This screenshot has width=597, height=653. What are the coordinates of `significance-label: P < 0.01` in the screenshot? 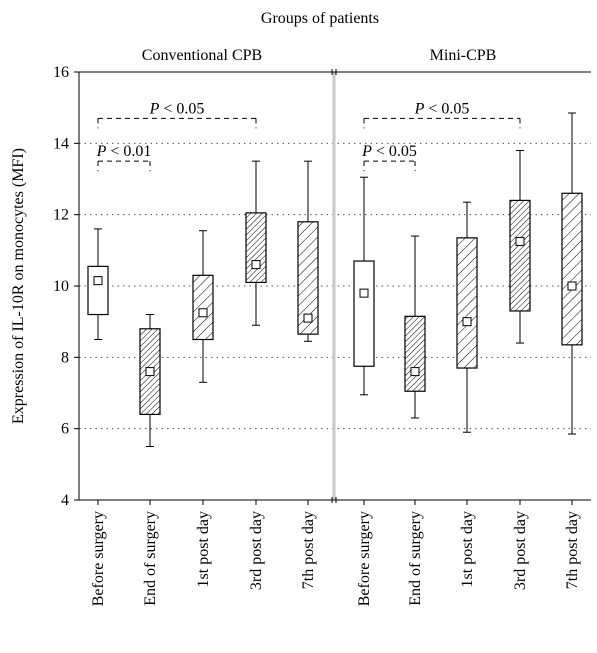 It's located at (124, 151).